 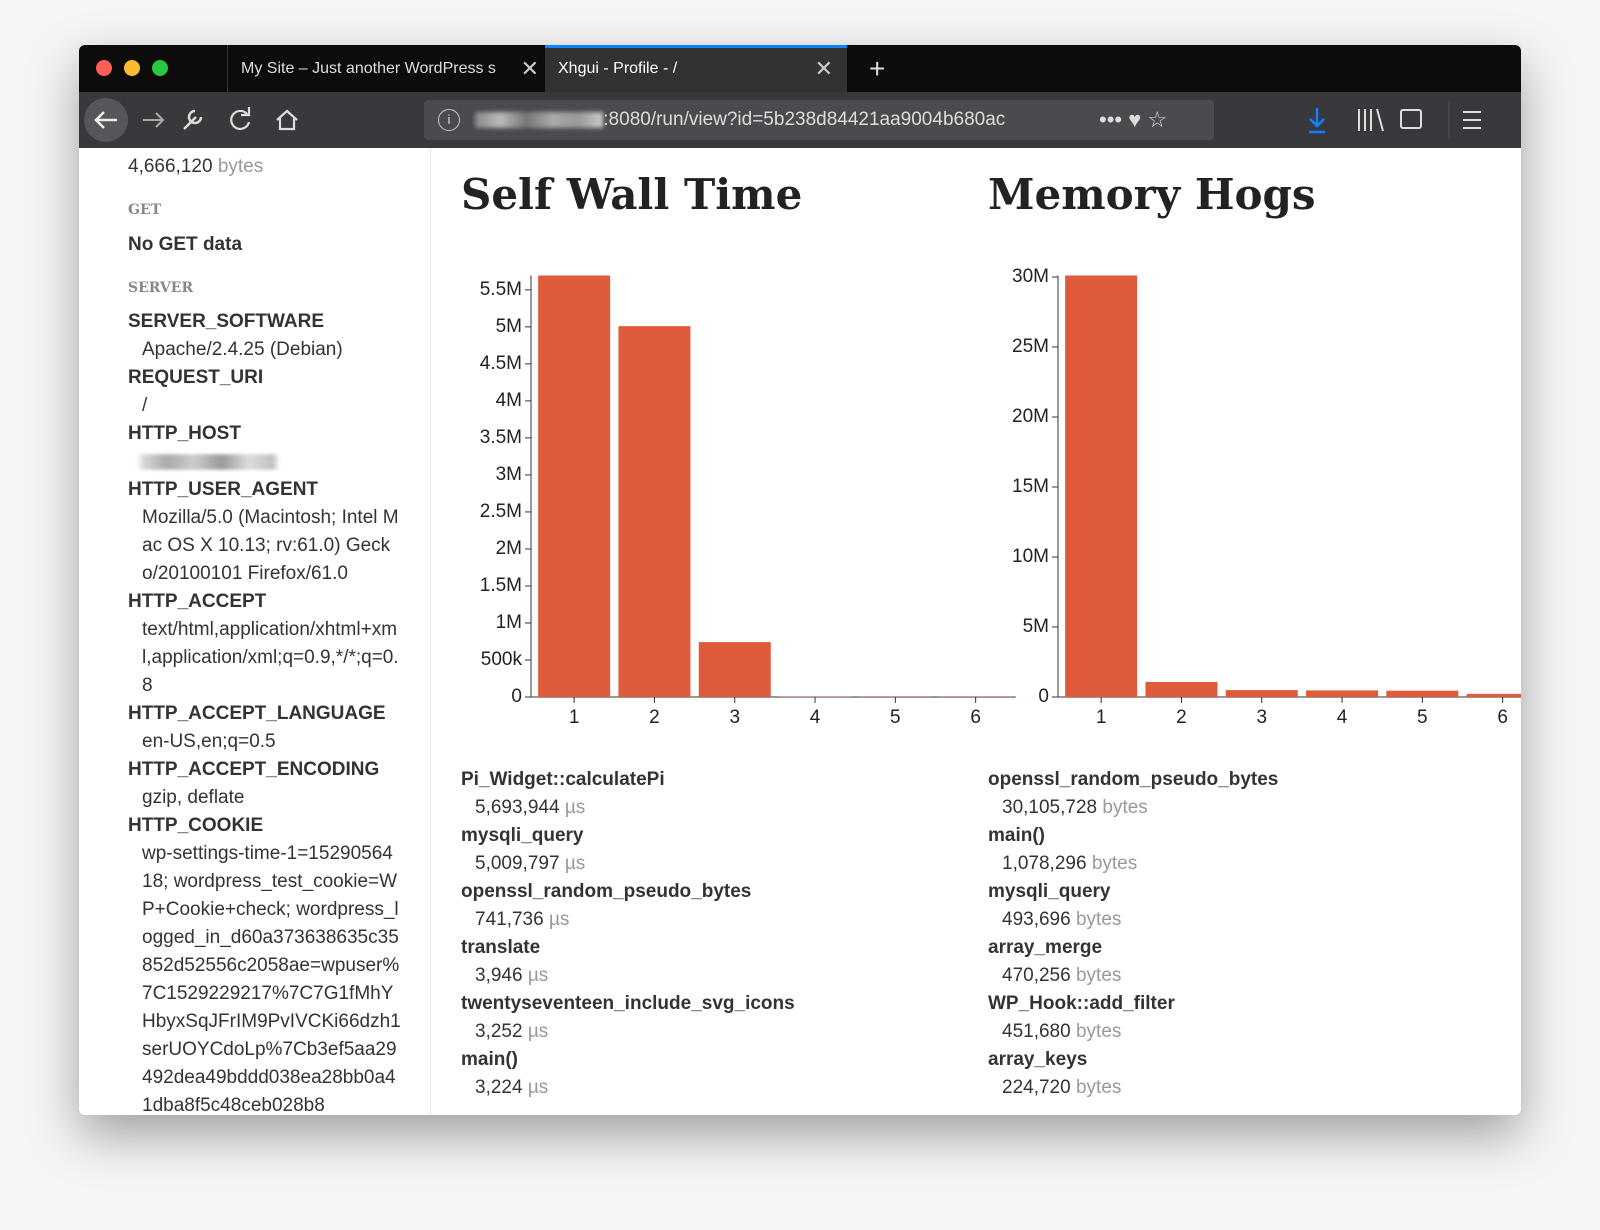 I want to click on reload-button, so click(x=240, y=119).